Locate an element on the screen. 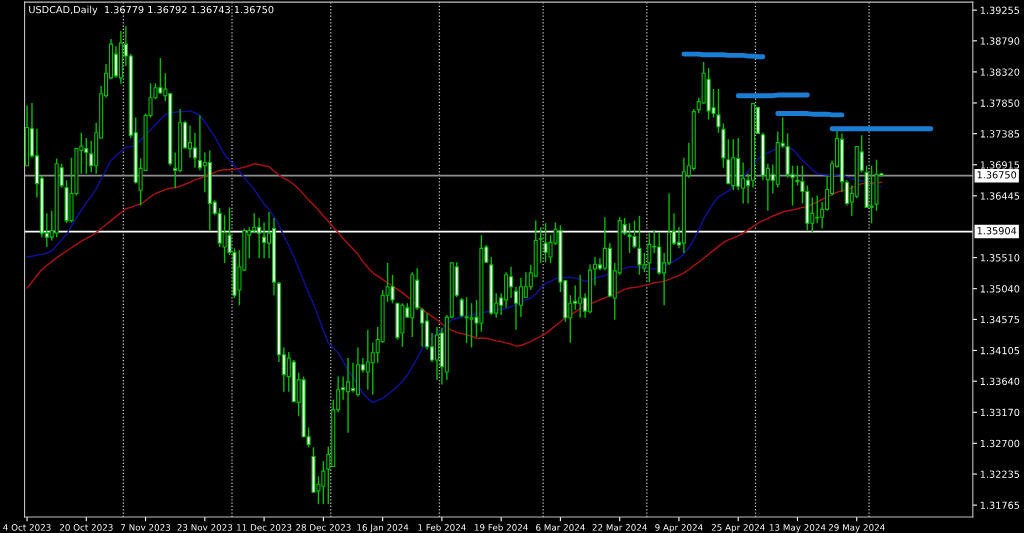 This screenshot has width=1024, height=533. y-tick-label: 1.34105 is located at coordinates (1000, 350).